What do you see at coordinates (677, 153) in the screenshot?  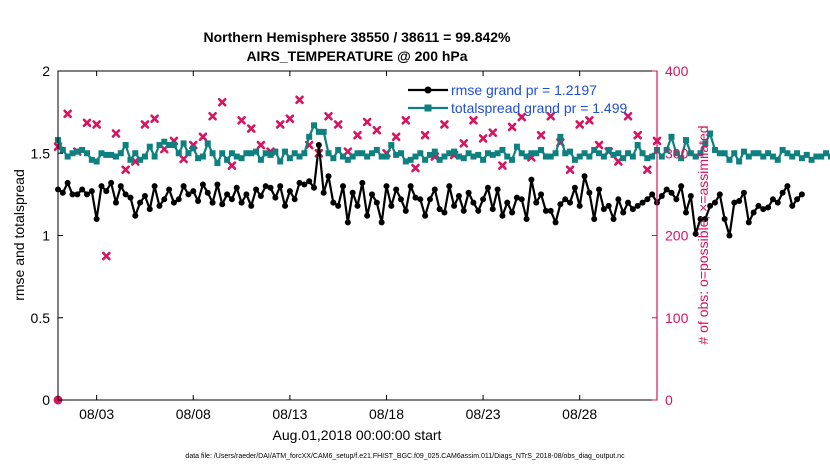 I see `y-right-tick-label: 300` at bounding box center [677, 153].